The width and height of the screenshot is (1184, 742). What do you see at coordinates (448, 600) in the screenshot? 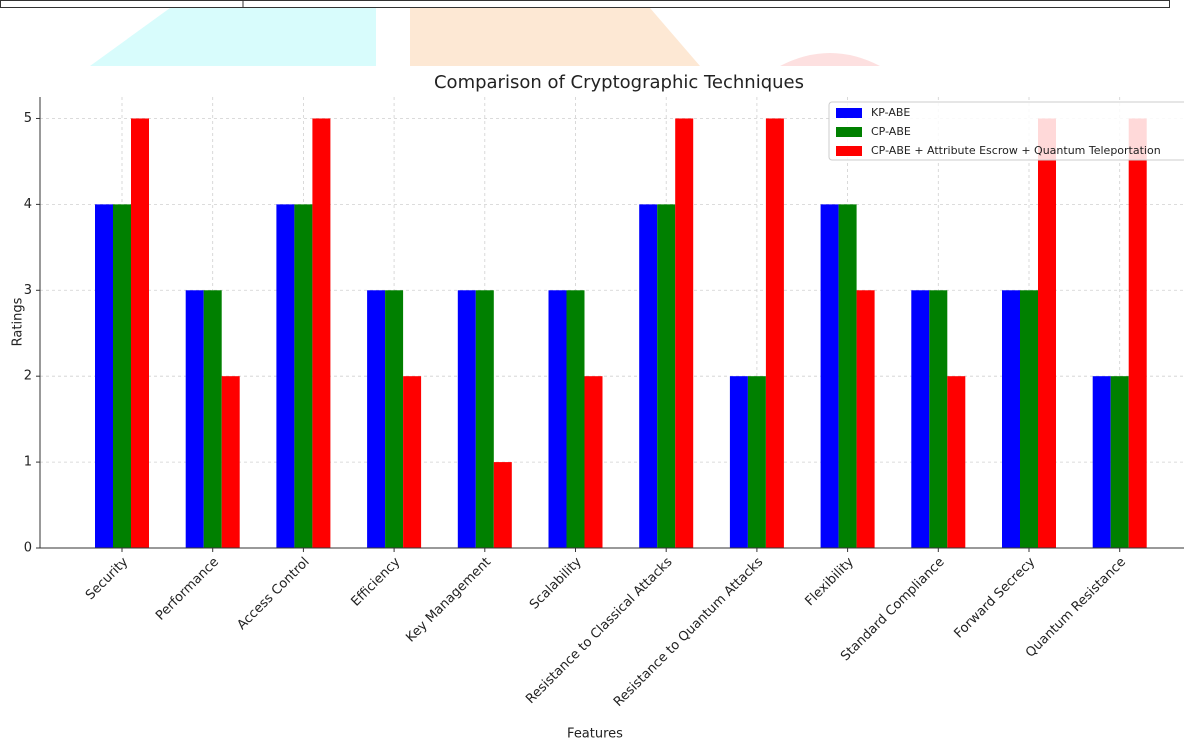
I see `x-tick-label: Key Management` at bounding box center [448, 600].